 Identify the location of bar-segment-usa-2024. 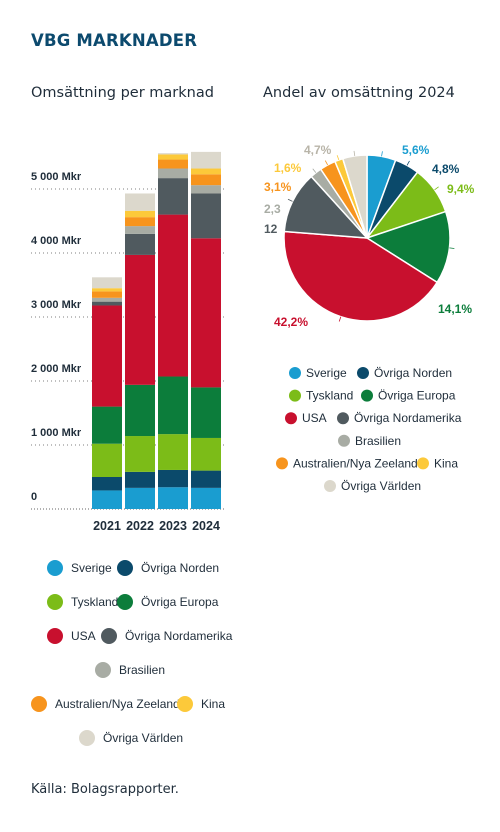
(206, 313).